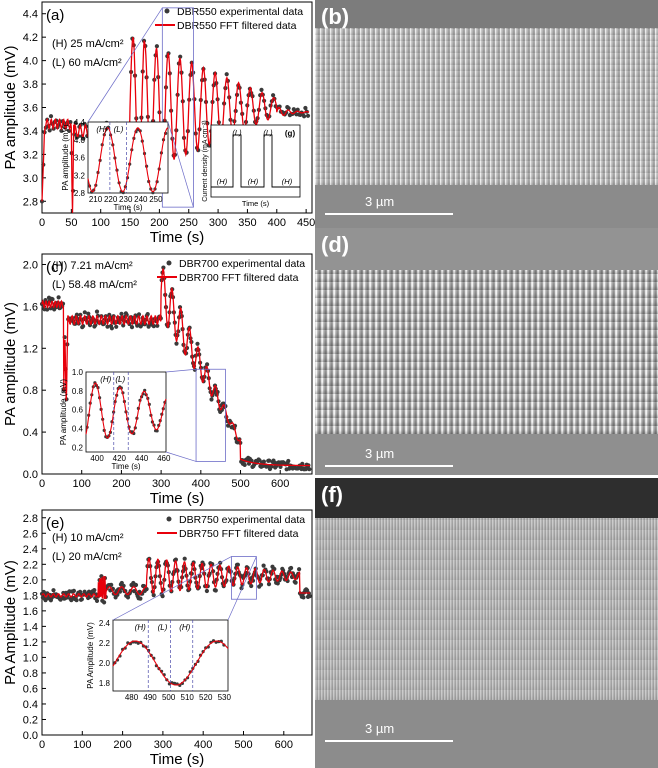 The image size is (658, 768). Describe the element at coordinates (188, 697) in the screenshot. I see `inset-2-xtick-label: 510` at that location.